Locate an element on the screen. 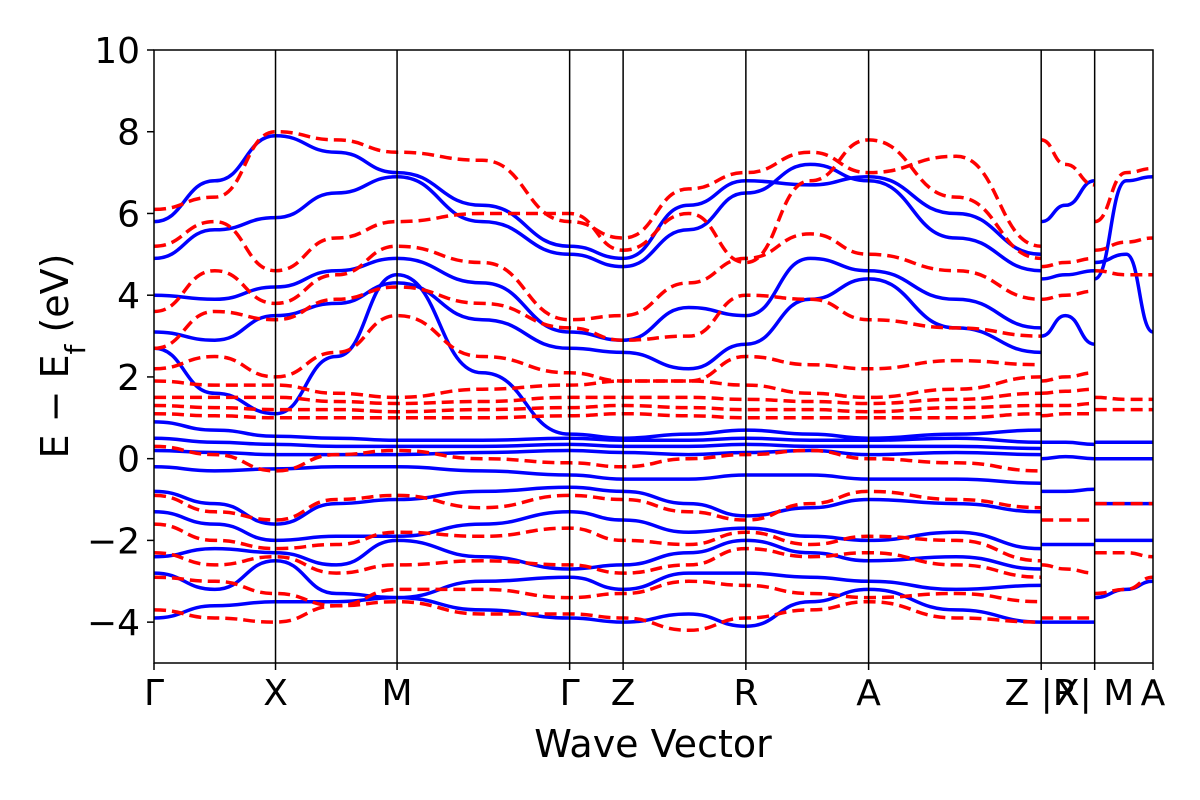 Image resolution: width=1200 pixels, height=800 pixels. x-tick-label-0: Γ is located at coordinates (154, 693).